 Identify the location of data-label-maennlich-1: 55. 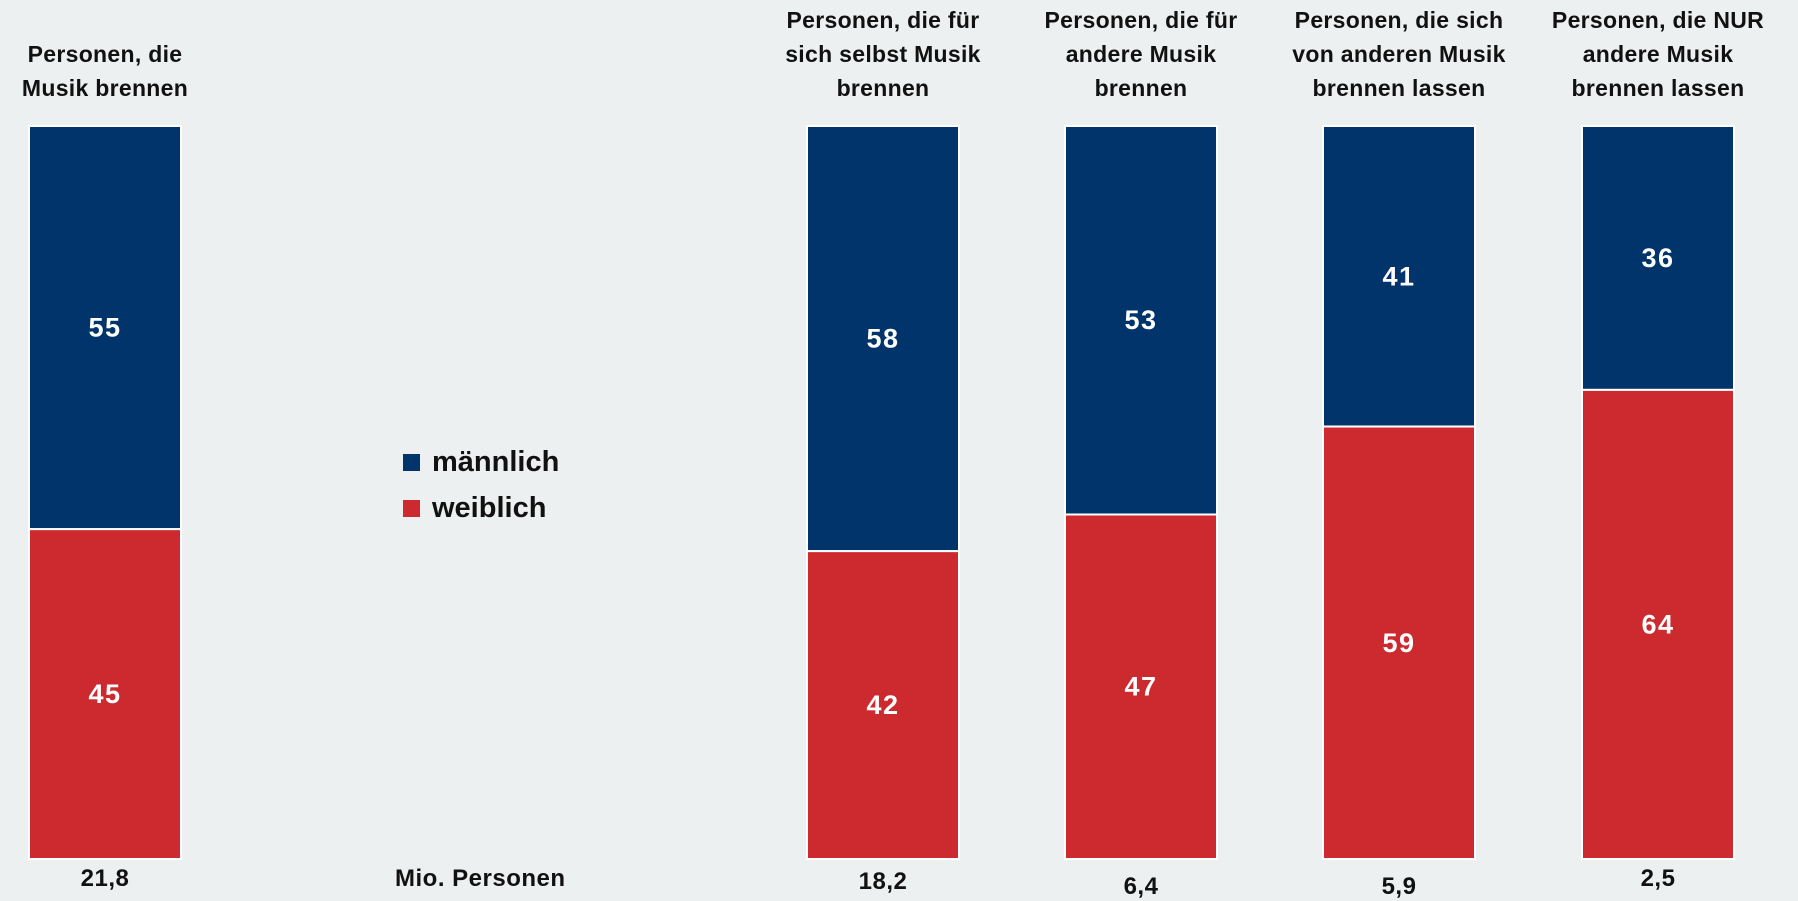
(104, 328).